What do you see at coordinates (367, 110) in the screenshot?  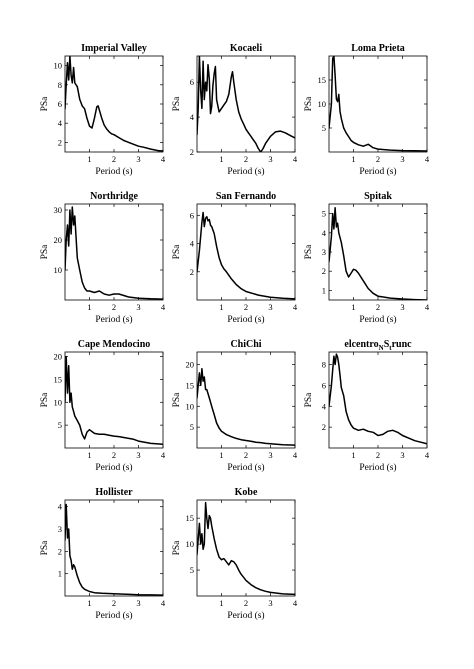 I see `subplot-2: Loma Prieta 1 2 3 4 5 10 15 Period (s) PSa` at bounding box center [367, 110].